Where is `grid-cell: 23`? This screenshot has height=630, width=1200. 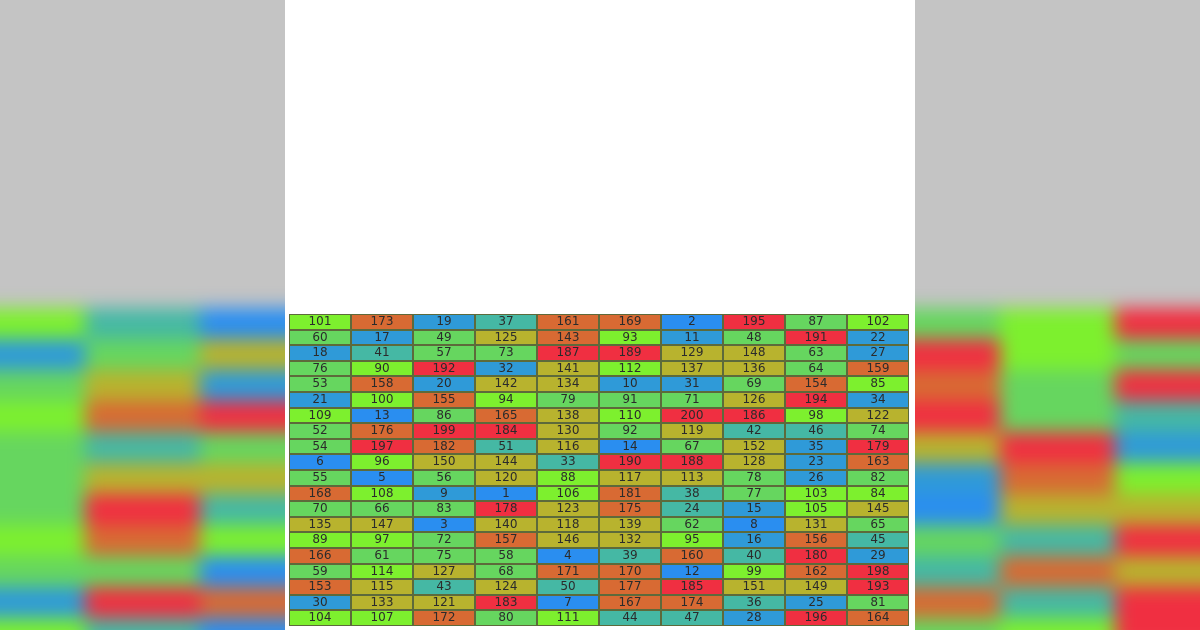 grid-cell: 23 is located at coordinates (816, 462).